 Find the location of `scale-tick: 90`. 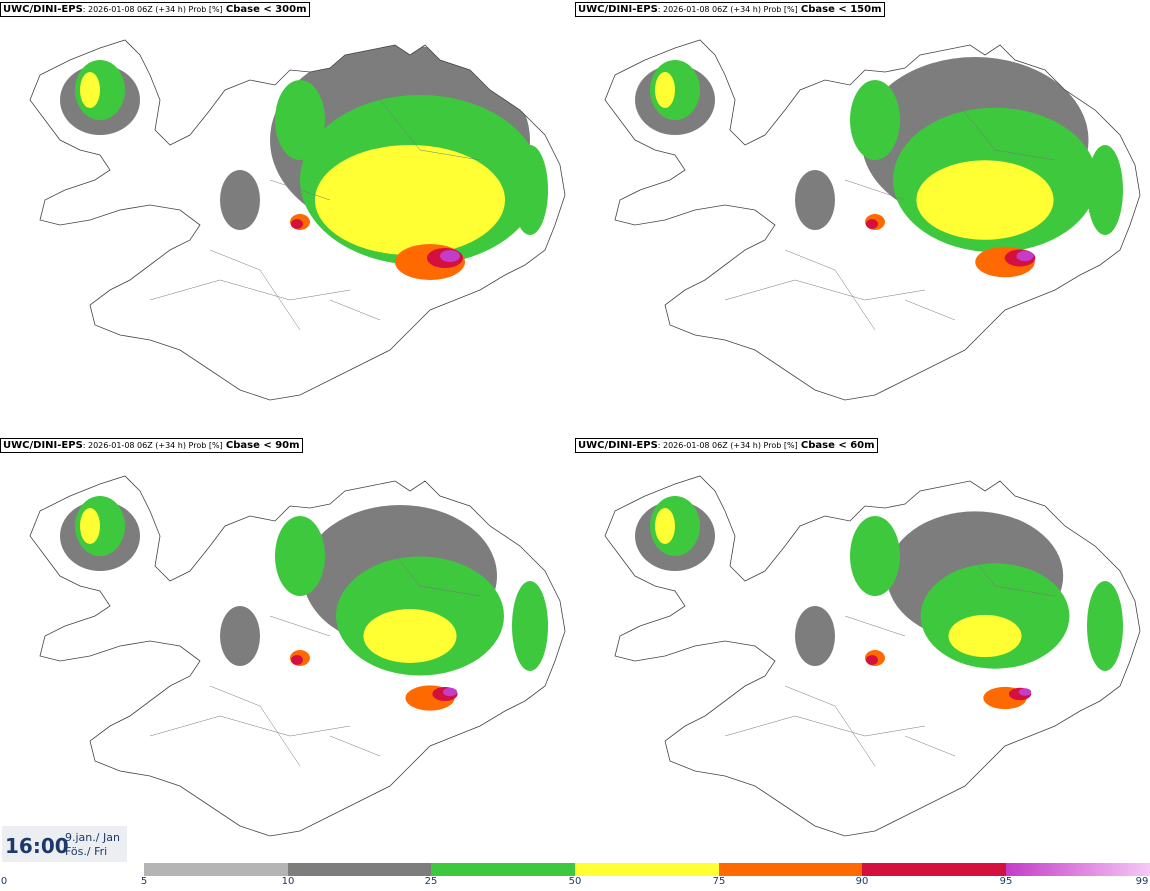

scale-tick: 90 is located at coordinates (862, 881).